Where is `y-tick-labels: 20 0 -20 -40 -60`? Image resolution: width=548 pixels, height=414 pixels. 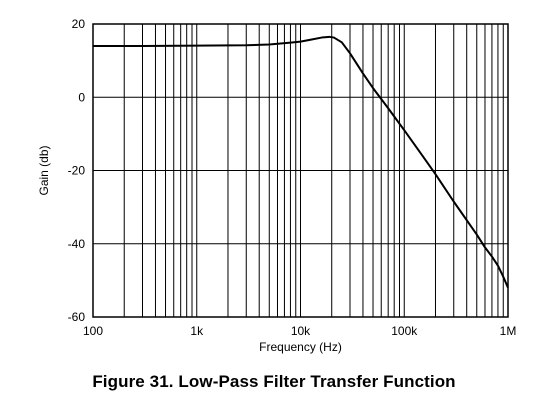 y-tick-labels: 20 0 -20 -40 -60 is located at coordinates (77, 170).